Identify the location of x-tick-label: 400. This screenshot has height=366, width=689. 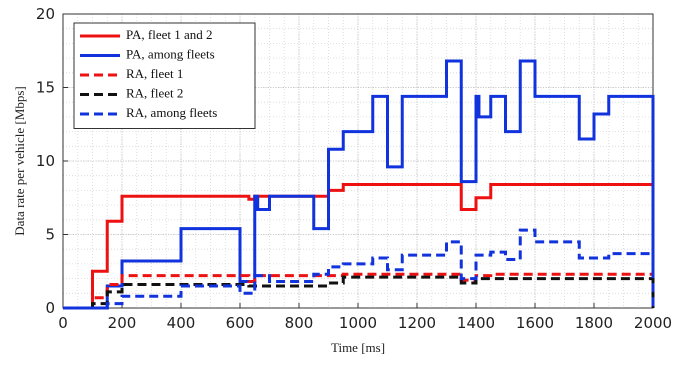
(181, 323).